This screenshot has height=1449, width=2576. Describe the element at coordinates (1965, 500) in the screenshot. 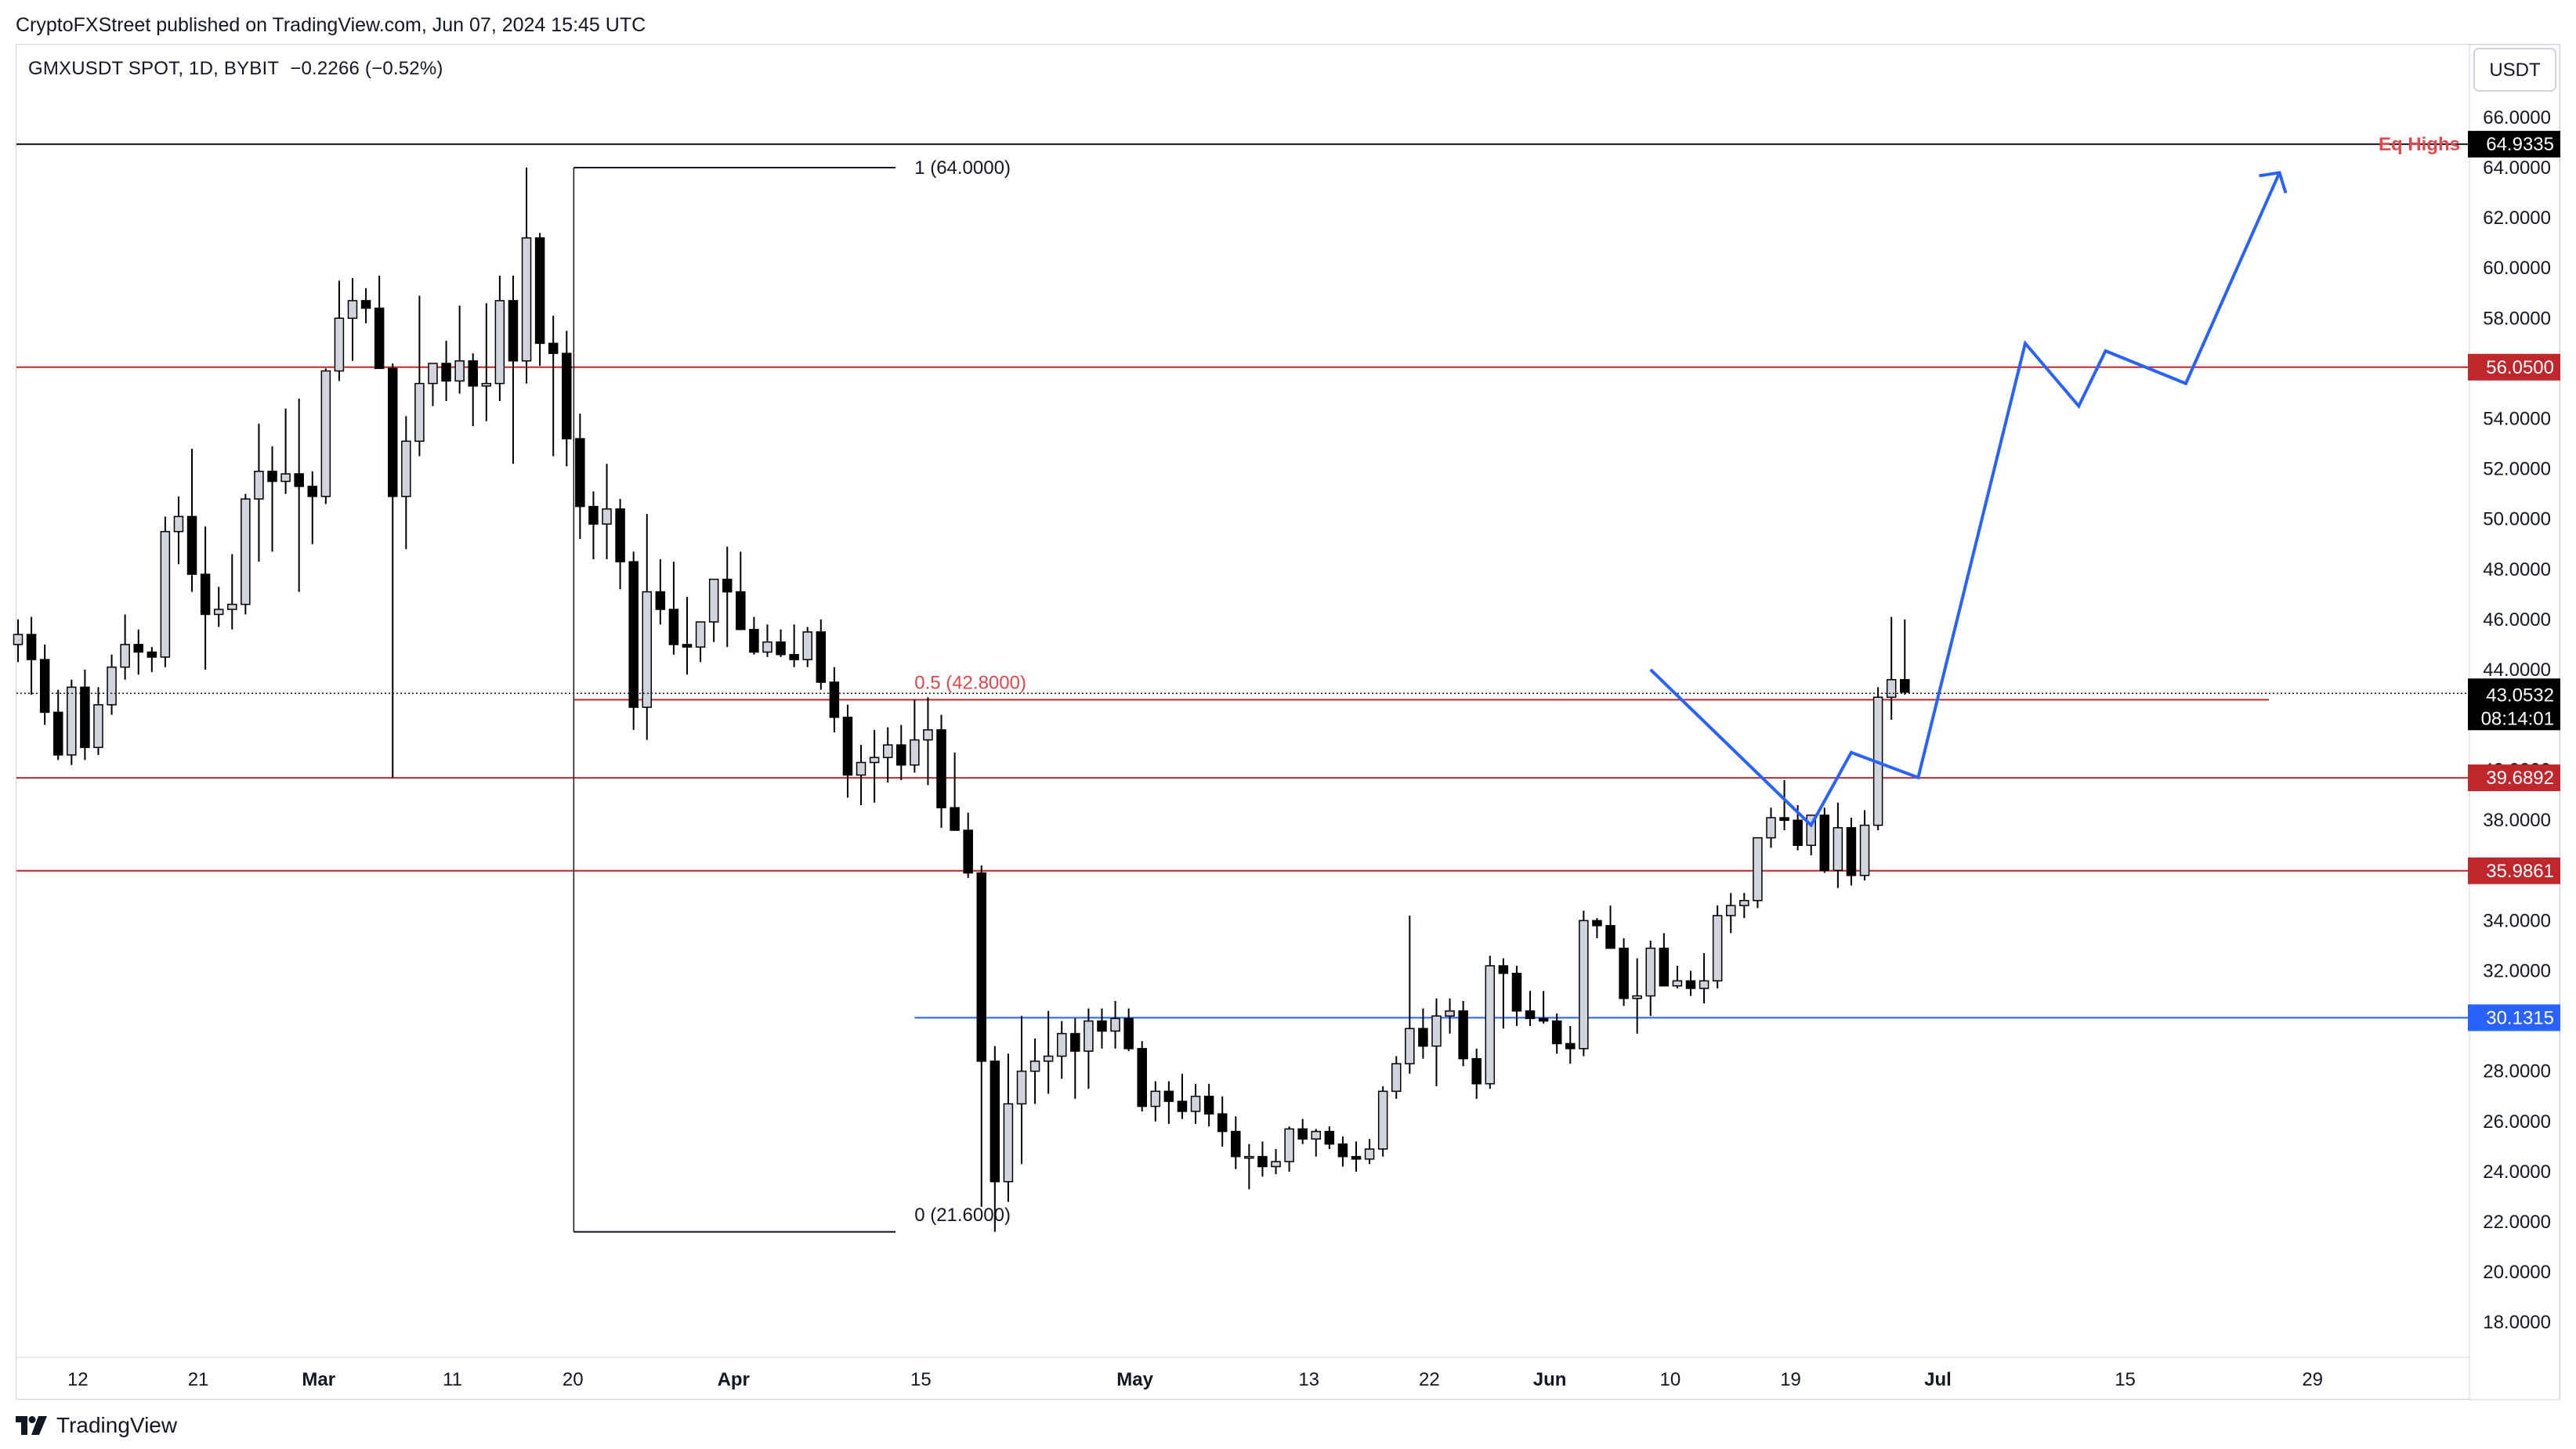

I see `projection-path` at that location.